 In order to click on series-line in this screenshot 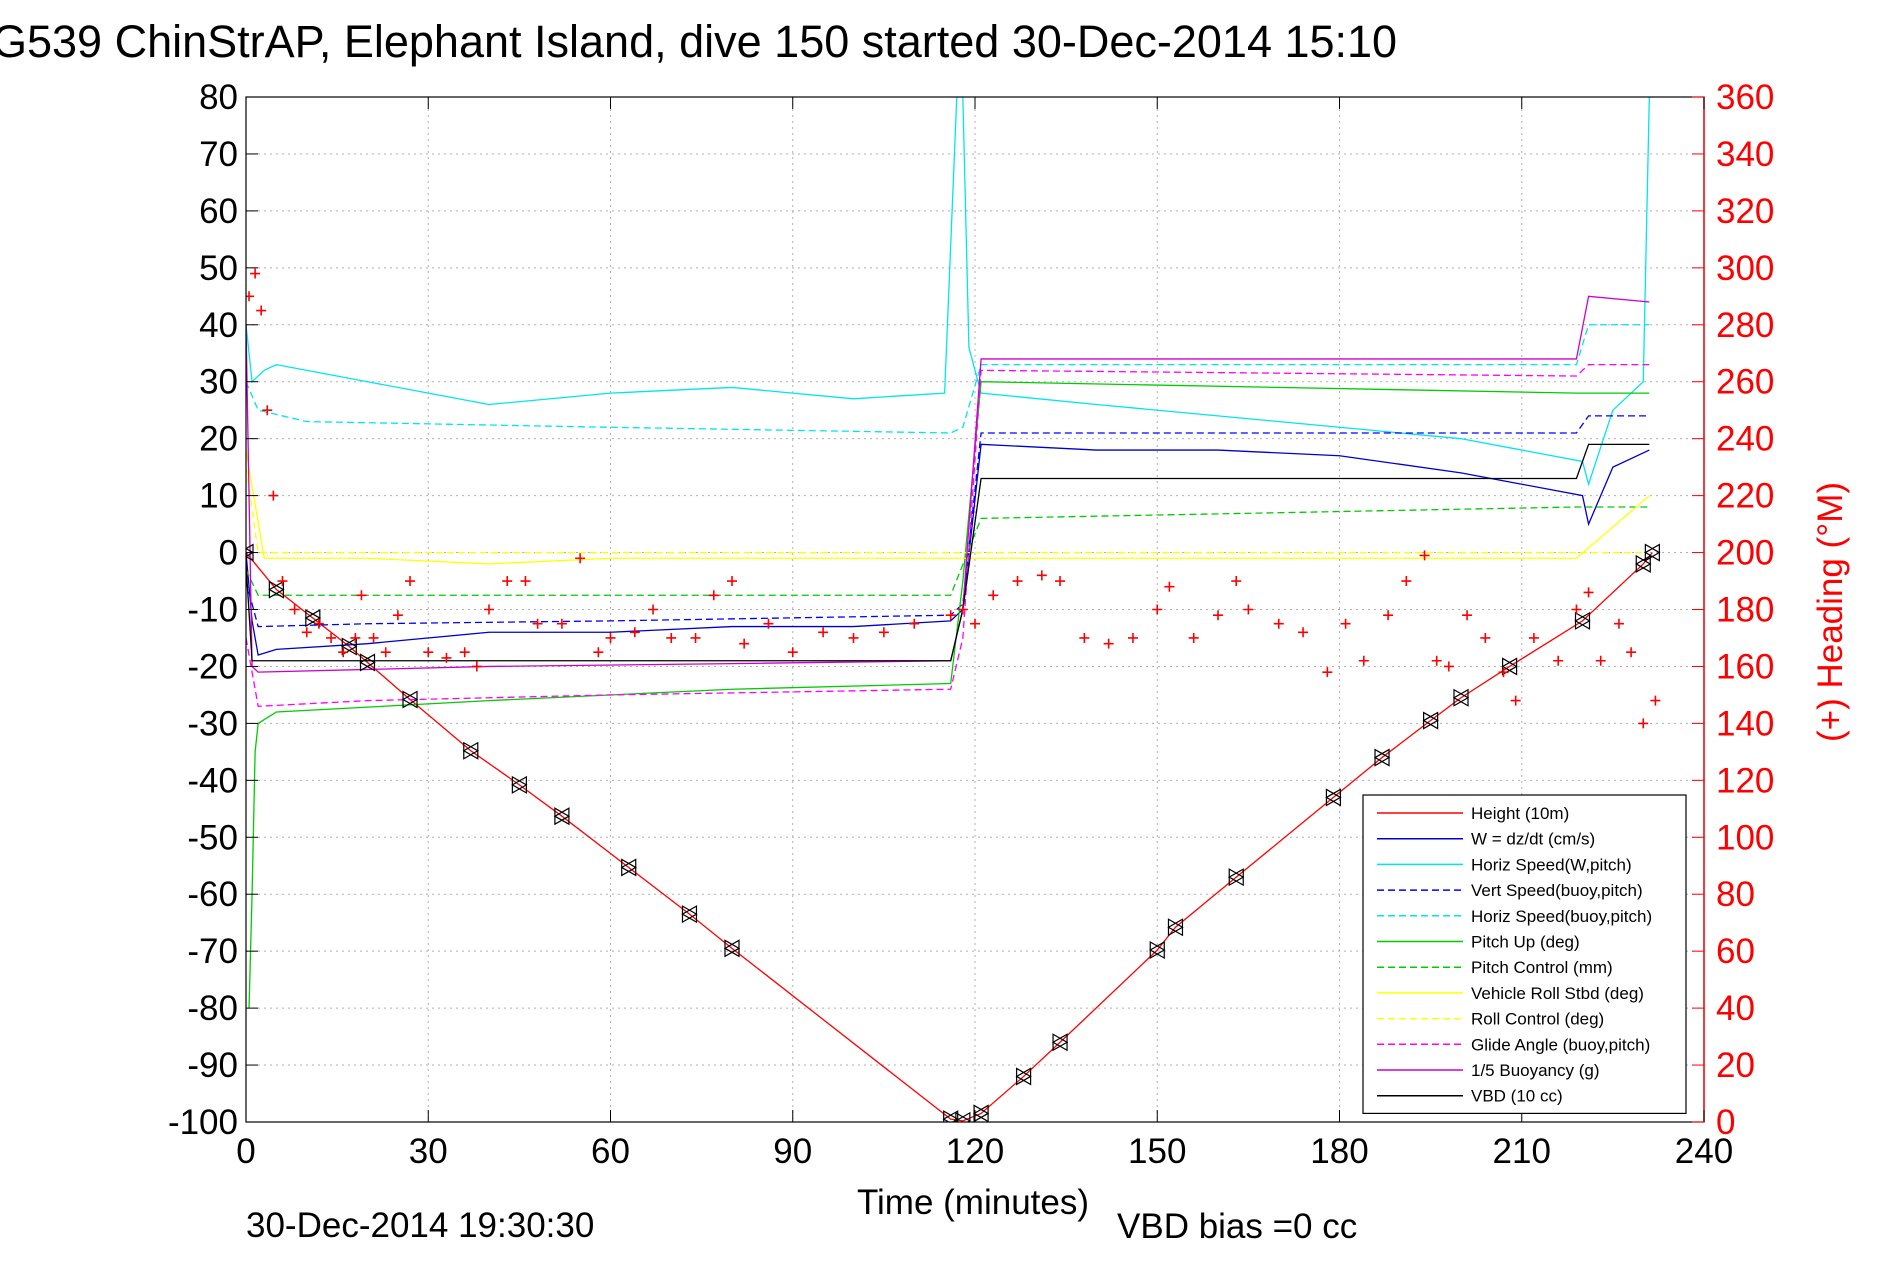, I will do `click(948, 549)`.